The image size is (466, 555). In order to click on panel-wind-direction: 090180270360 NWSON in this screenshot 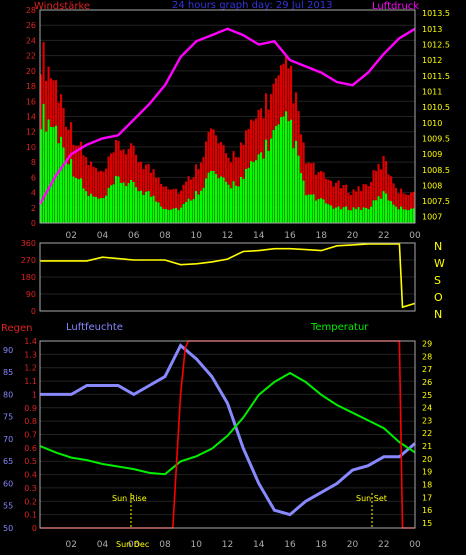, I will do `click(233, 280)`.